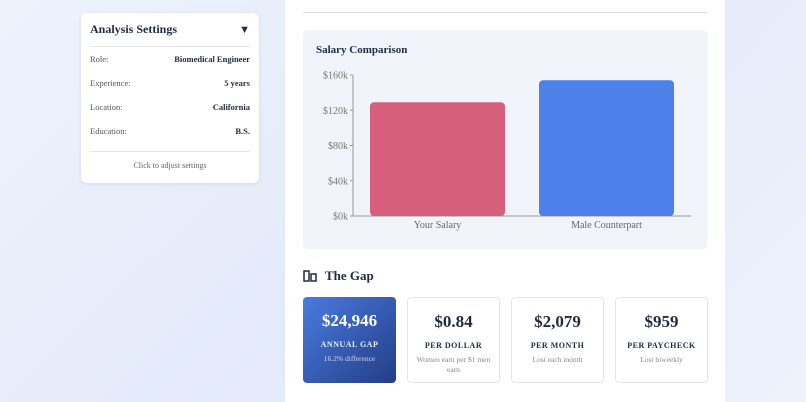 This screenshot has height=402, width=806. What do you see at coordinates (340, 217) in the screenshot?
I see `y-tick-label: $0k` at bounding box center [340, 217].